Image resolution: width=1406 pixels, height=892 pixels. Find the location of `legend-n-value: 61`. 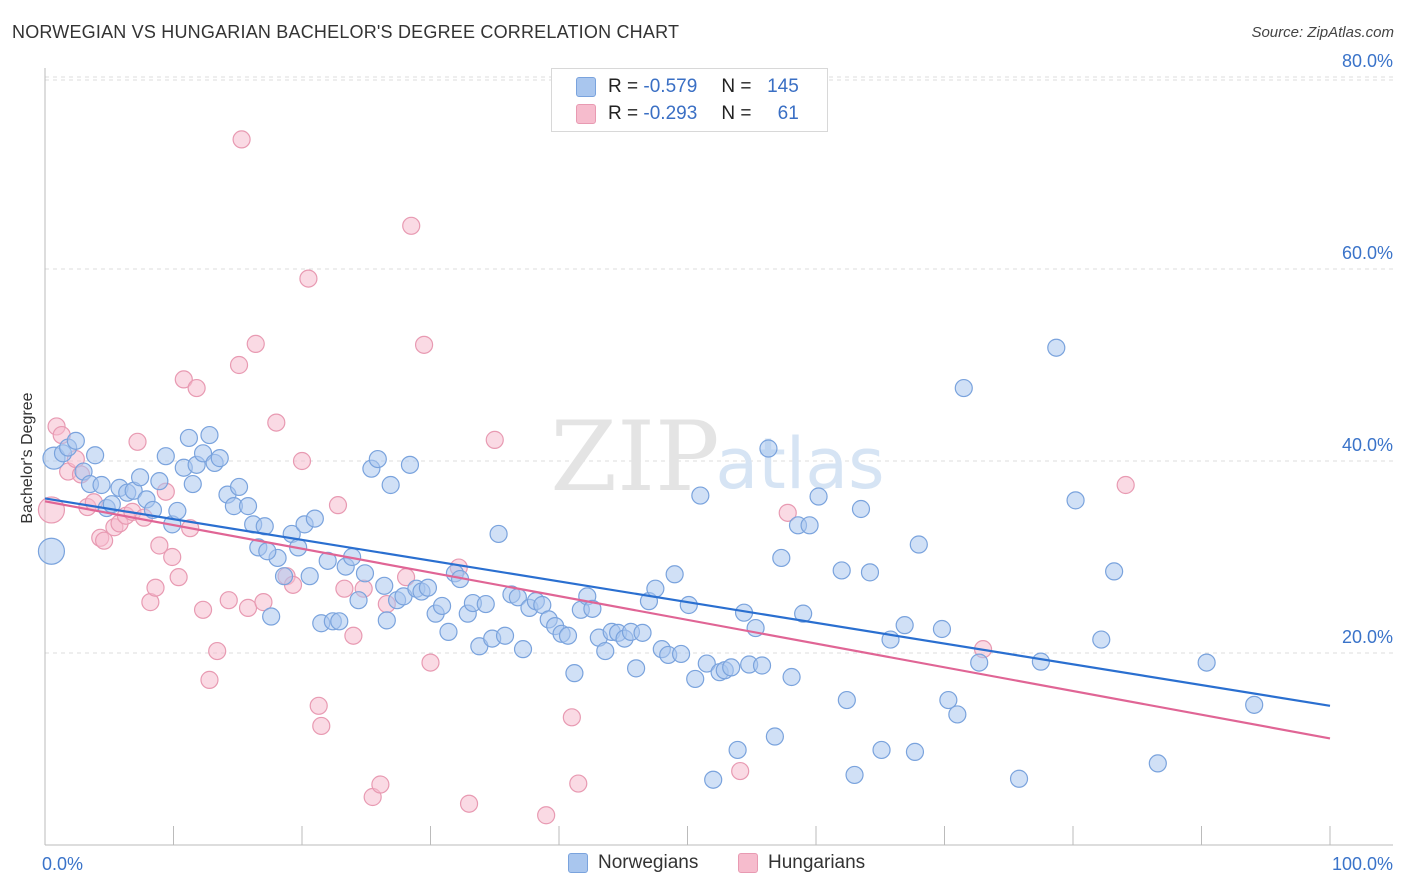

legend-n-value: 61 is located at coordinates (788, 113).